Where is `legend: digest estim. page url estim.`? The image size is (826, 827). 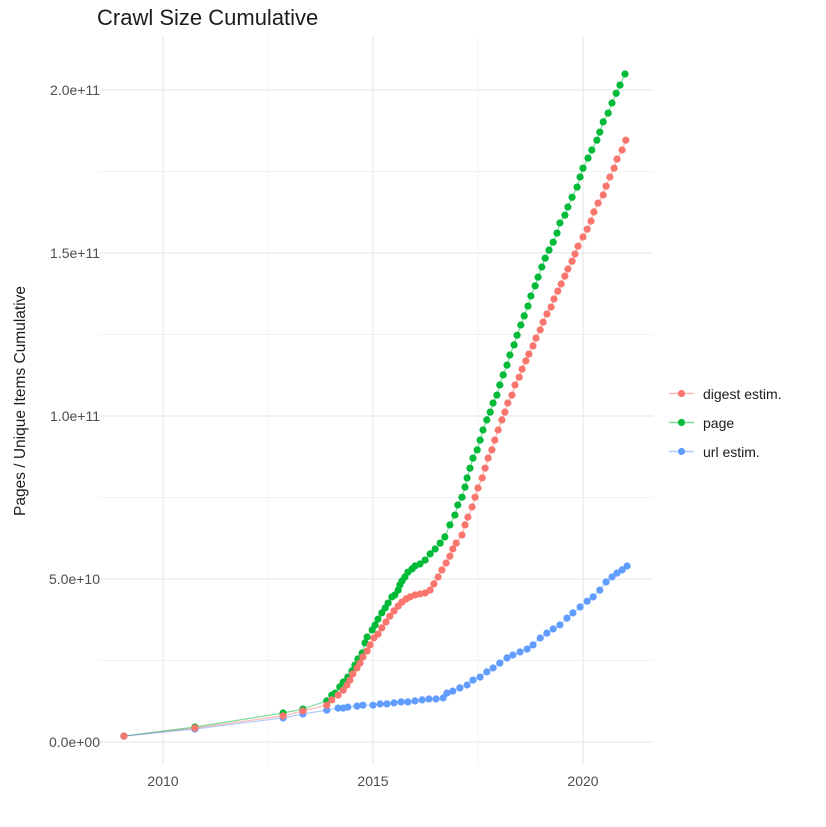 legend: digest estim. page url estim. is located at coordinates (725, 422).